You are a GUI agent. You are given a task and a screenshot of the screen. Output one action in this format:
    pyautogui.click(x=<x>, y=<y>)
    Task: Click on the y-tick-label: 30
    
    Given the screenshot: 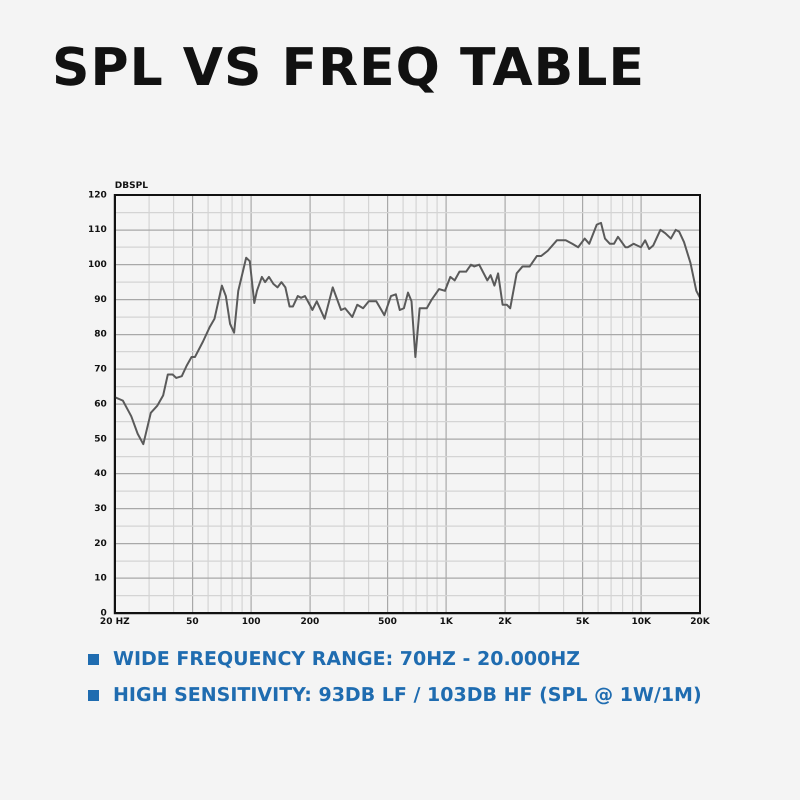 What is the action you would take?
    pyautogui.click(x=100, y=509)
    